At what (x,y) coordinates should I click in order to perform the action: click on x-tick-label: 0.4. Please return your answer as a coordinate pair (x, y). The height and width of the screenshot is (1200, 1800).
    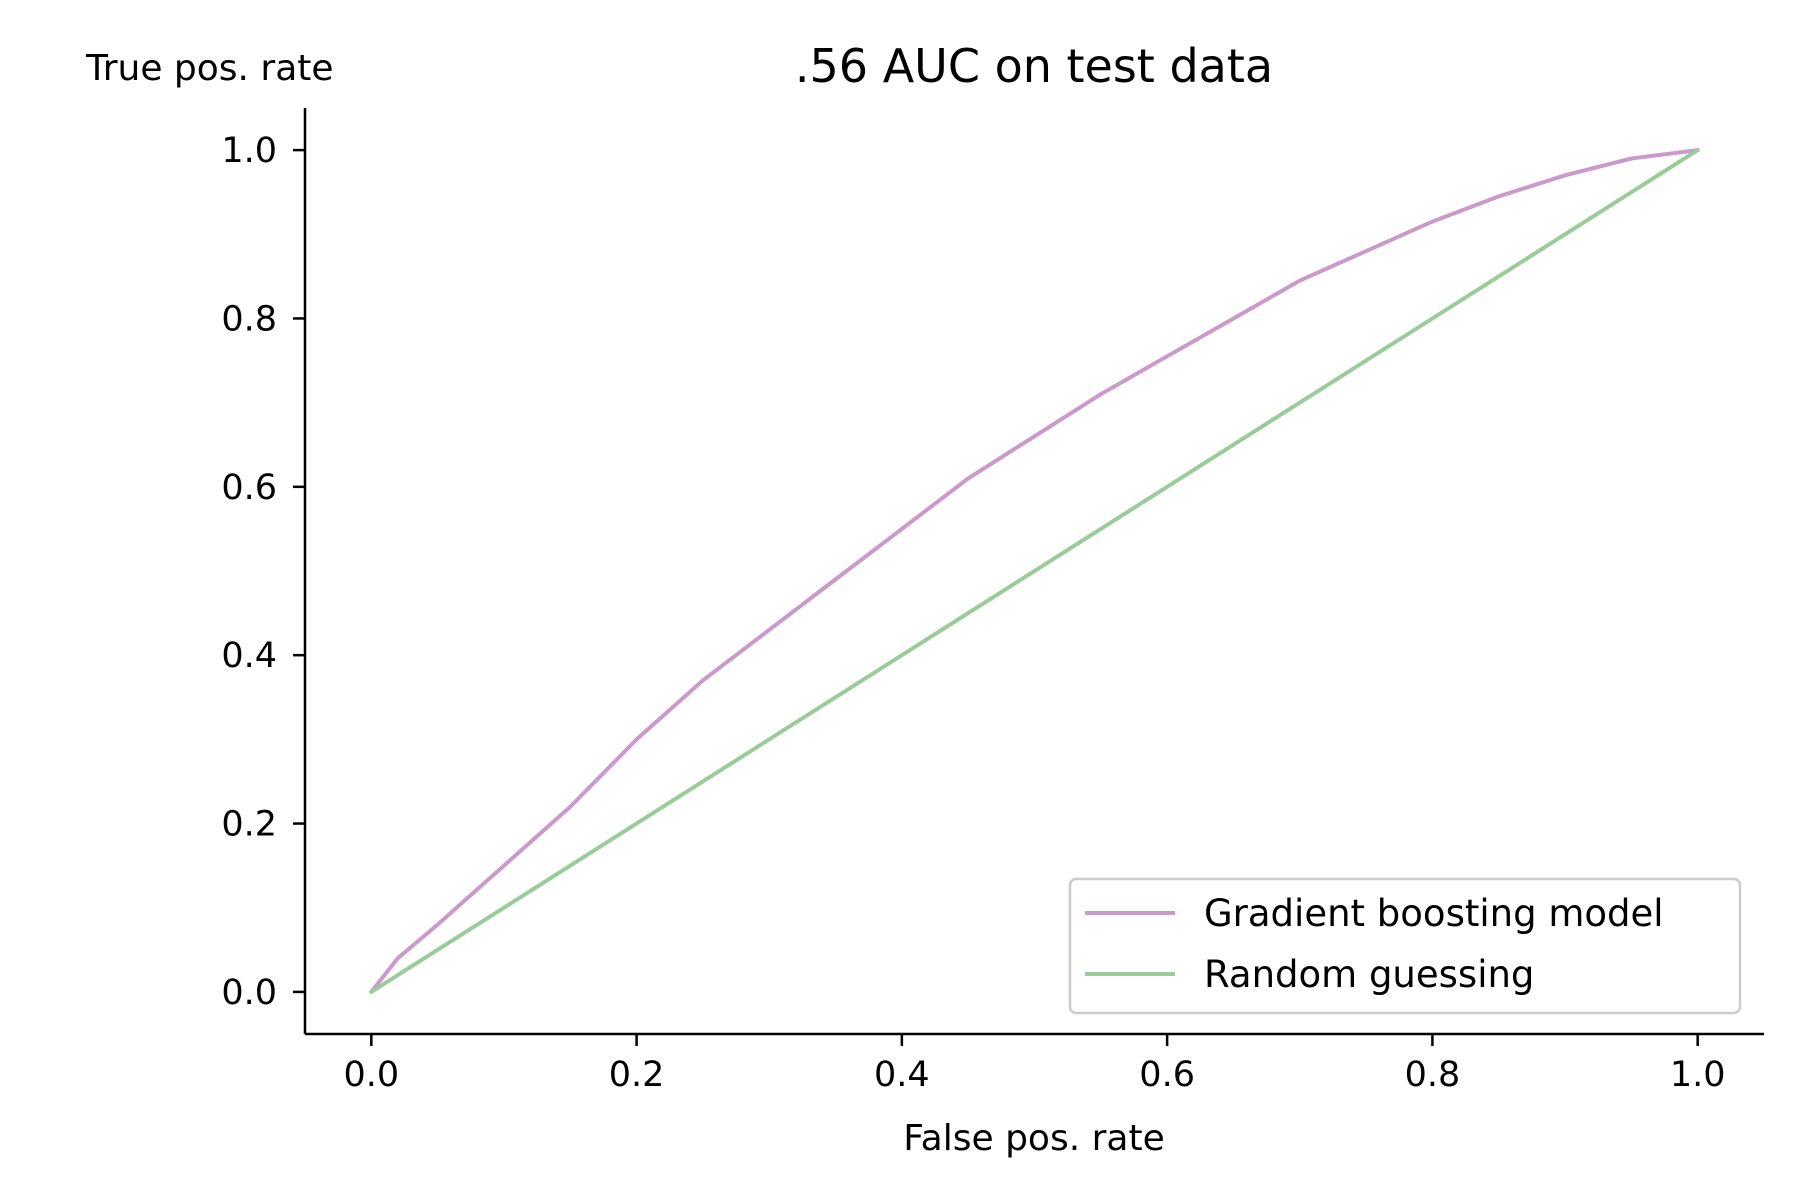
    Looking at the image, I should click on (902, 1075).